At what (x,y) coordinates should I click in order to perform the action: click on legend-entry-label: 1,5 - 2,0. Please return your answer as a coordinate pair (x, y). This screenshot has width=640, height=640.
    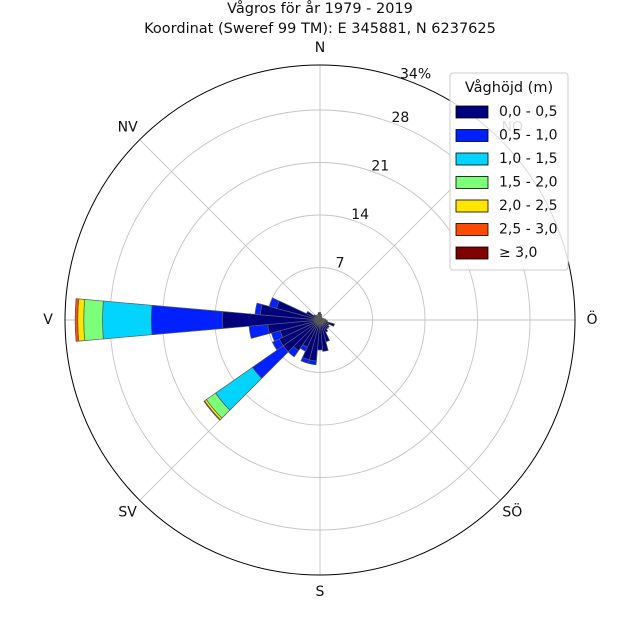
    Looking at the image, I should click on (528, 183).